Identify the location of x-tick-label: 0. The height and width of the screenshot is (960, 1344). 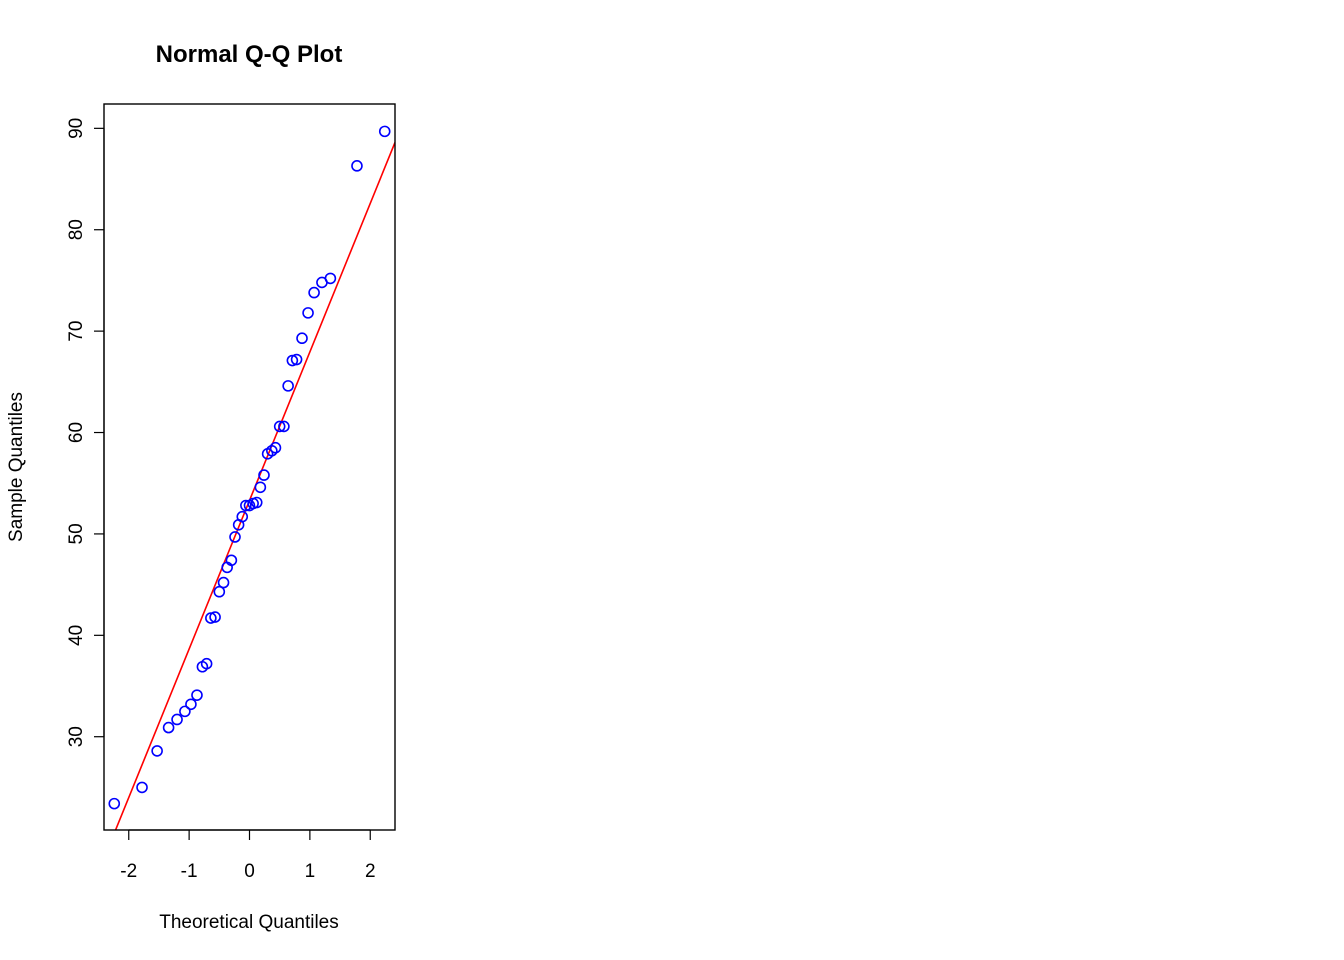
(249, 871).